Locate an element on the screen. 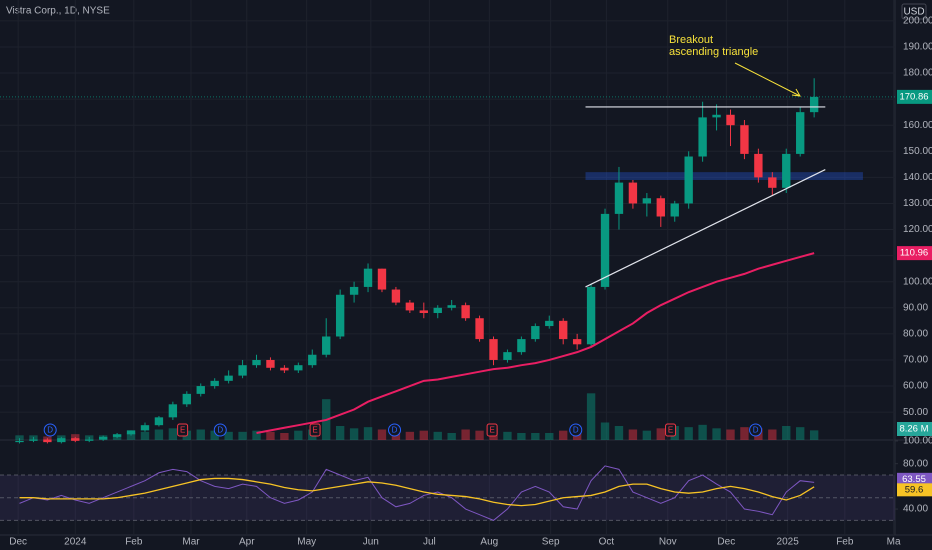  y-tick-label: 70.00 is located at coordinates (915, 360).